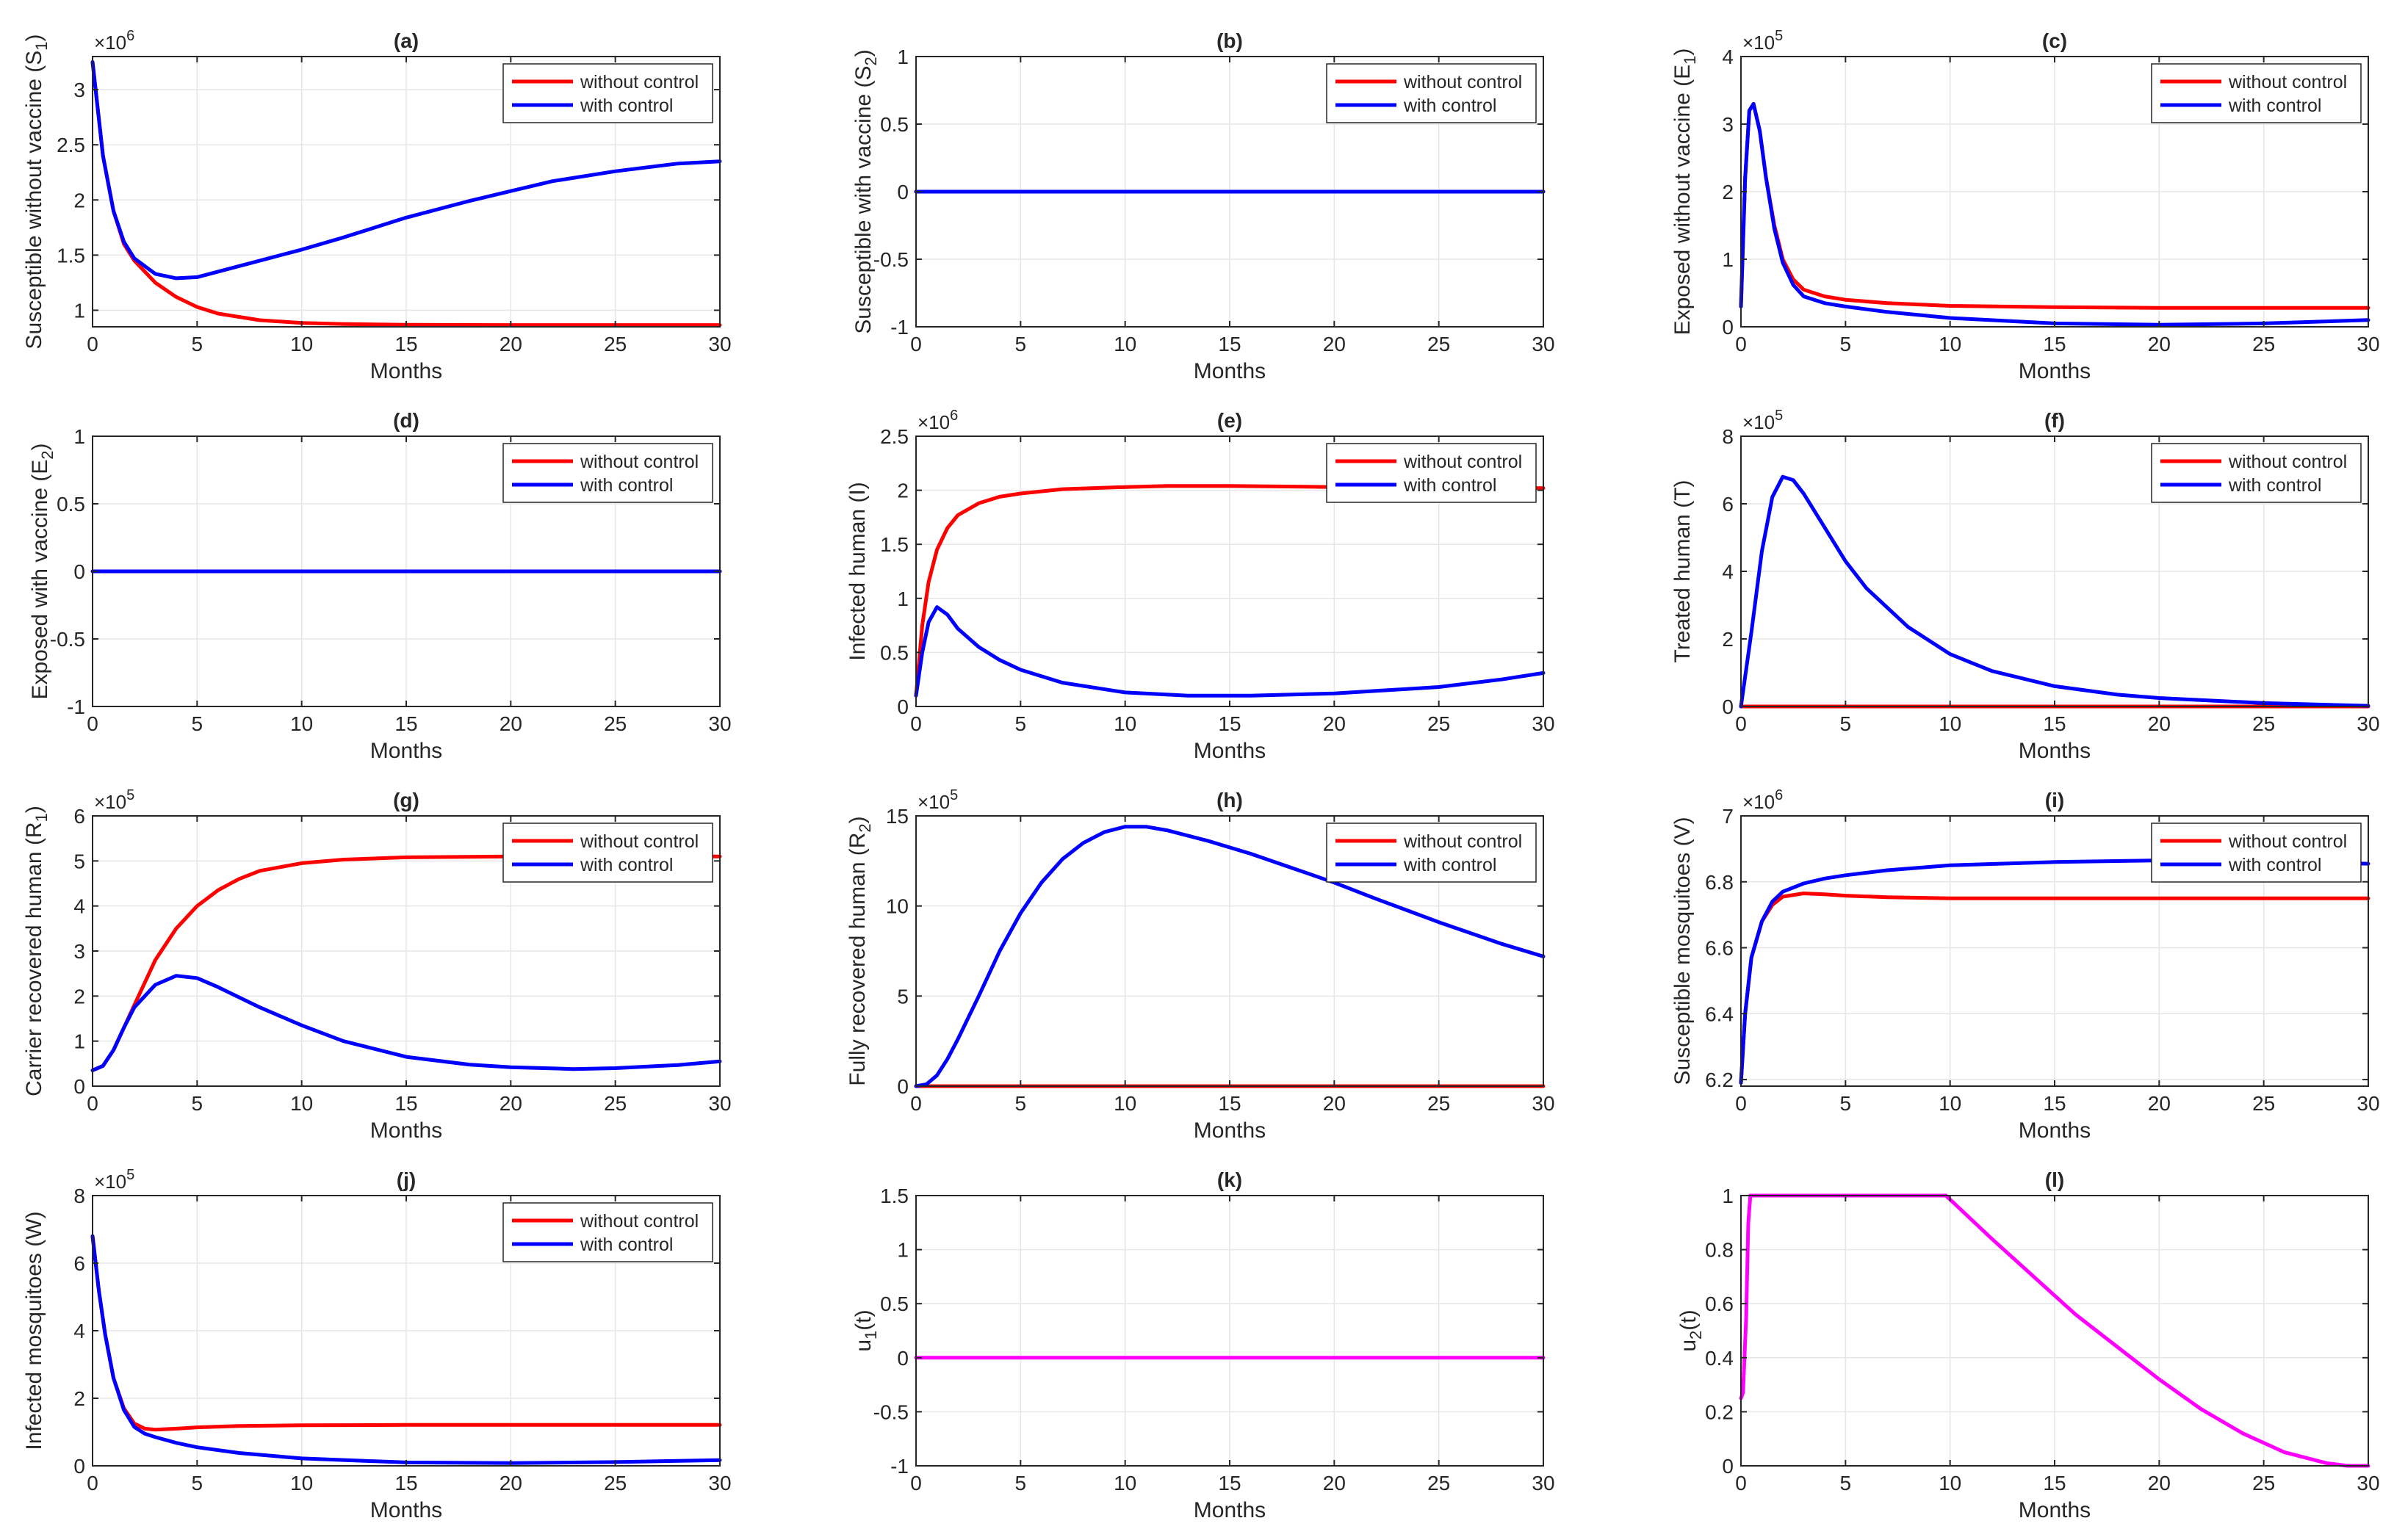 The height and width of the screenshot is (1540, 2394). I want to click on y-tick-label: 8, so click(1728, 436).